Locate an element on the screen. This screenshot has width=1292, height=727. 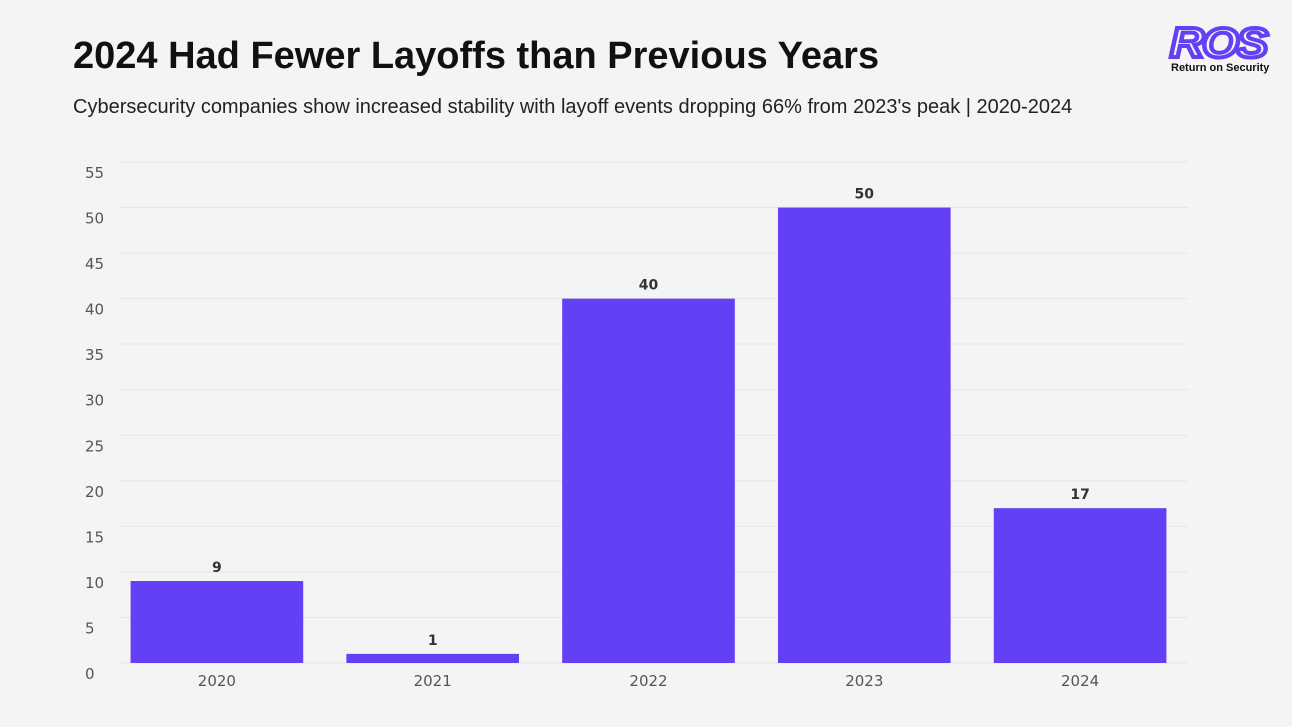
x-tick-label: 2023 is located at coordinates (864, 681).